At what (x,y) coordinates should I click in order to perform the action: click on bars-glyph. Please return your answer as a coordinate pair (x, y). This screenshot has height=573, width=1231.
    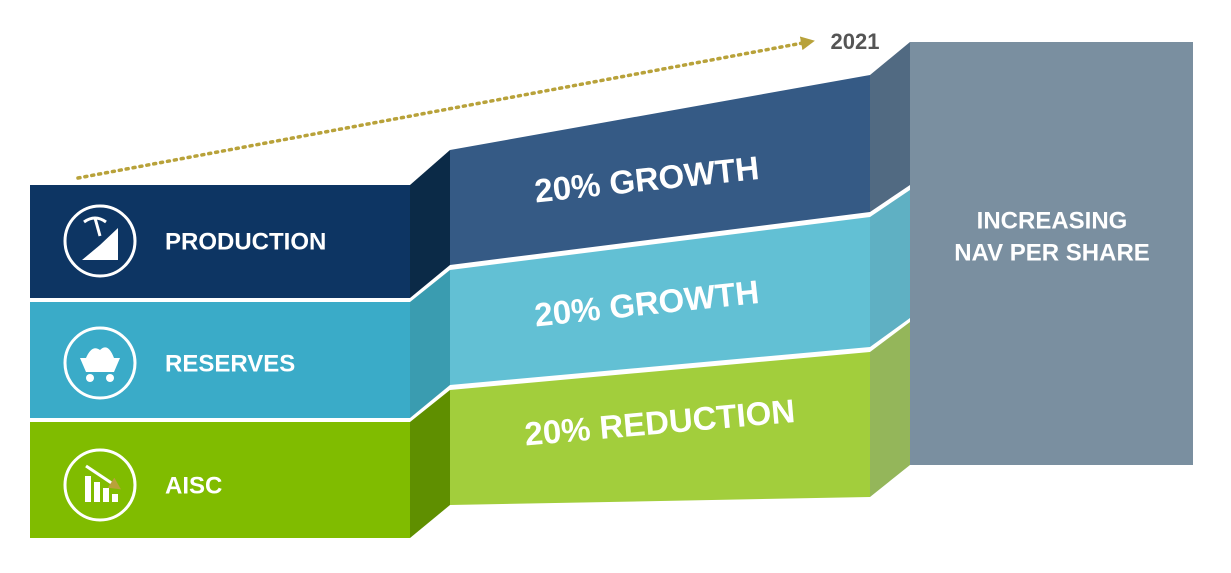
    Looking at the image, I should click on (101, 489).